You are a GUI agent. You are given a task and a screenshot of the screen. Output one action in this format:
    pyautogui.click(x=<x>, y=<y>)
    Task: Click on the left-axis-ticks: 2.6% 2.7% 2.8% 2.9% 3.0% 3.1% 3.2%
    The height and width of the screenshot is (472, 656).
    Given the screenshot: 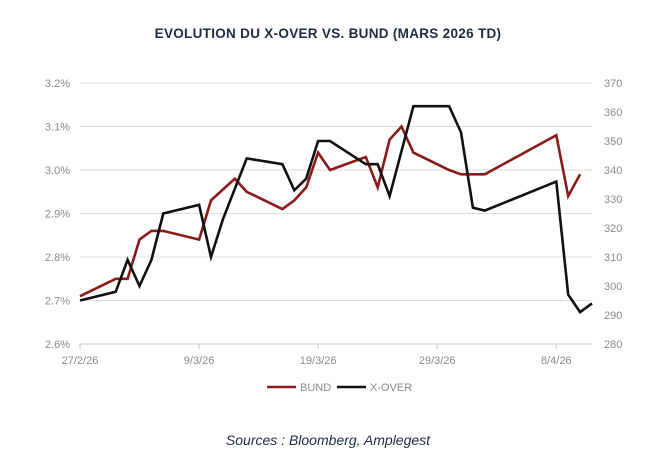 What is the action you would take?
    pyautogui.click(x=57, y=214)
    